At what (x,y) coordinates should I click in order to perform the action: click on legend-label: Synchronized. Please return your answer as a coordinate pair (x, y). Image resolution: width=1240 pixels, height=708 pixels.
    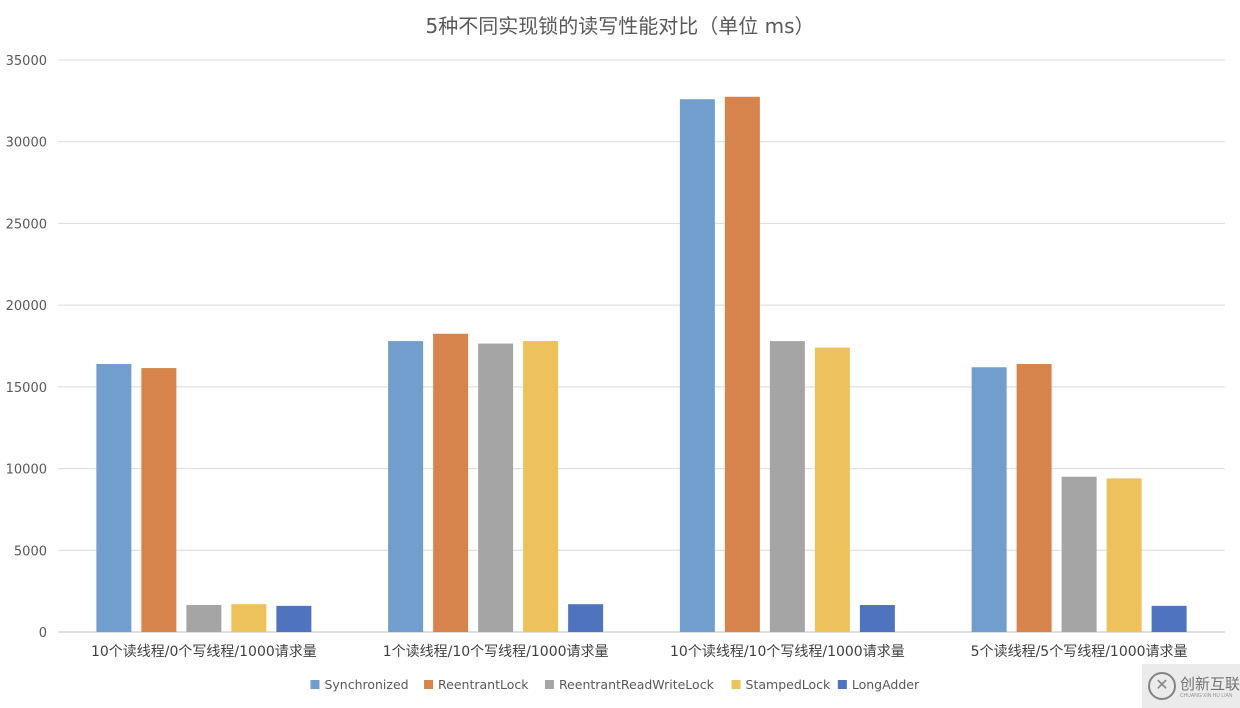
    Looking at the image, I should click on (366, 684).